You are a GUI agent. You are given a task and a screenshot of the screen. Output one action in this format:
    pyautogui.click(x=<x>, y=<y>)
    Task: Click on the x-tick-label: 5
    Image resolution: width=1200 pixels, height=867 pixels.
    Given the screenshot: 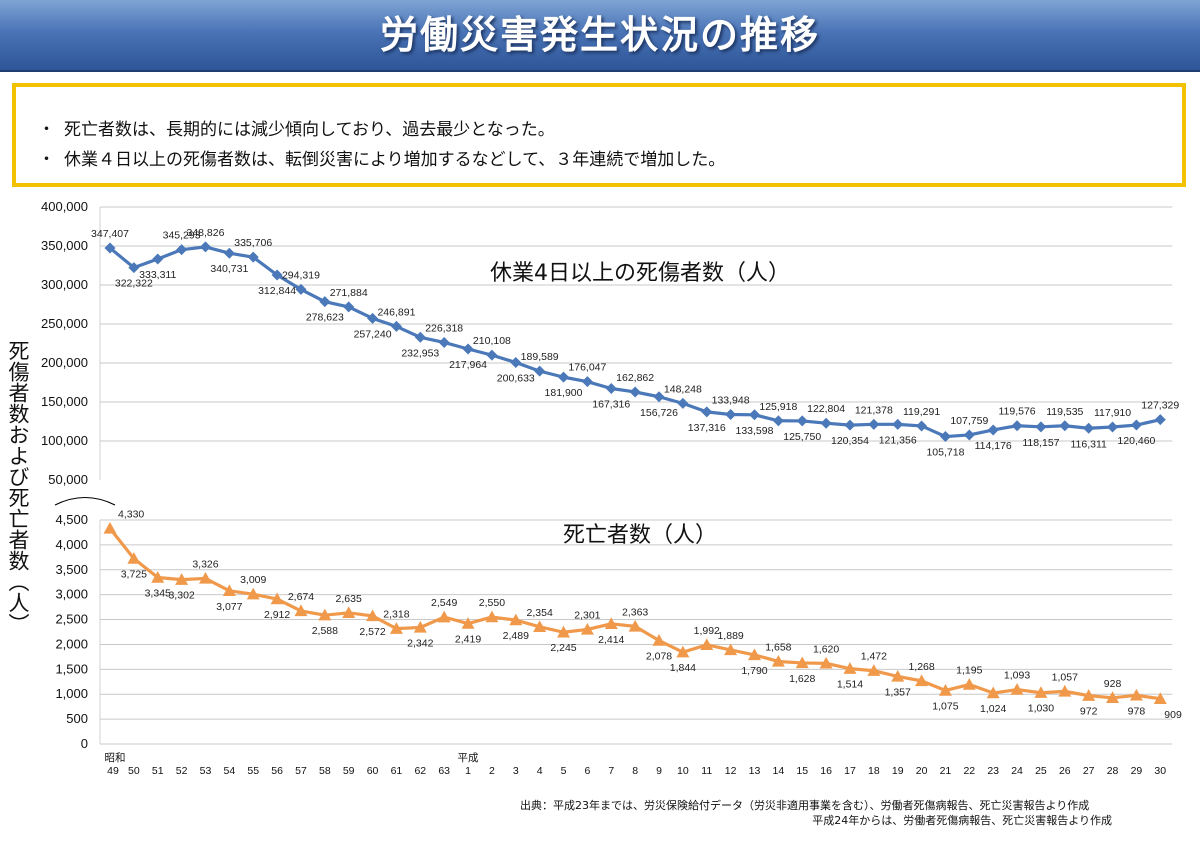 What is the action you would take?
    pyautogui.click(x=564, y=771)
    